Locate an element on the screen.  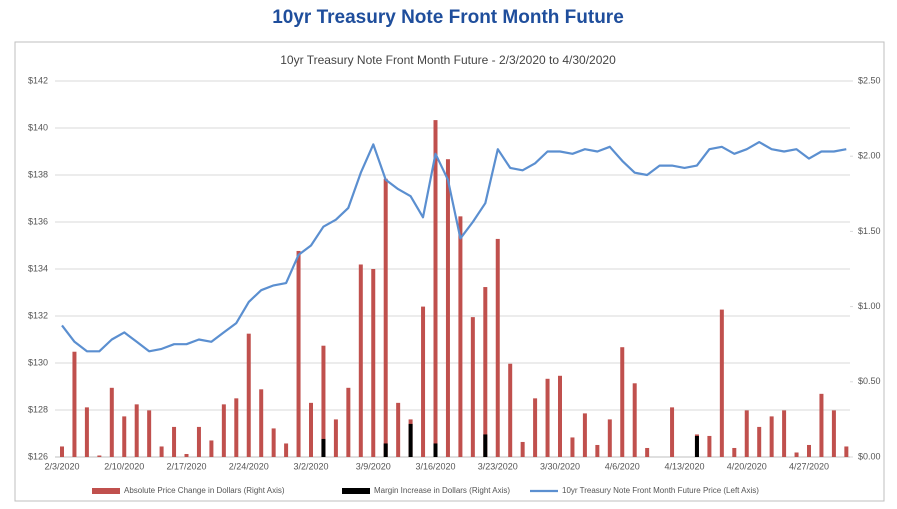
y-tick-label: $128 is located at coordinates (38, 409).